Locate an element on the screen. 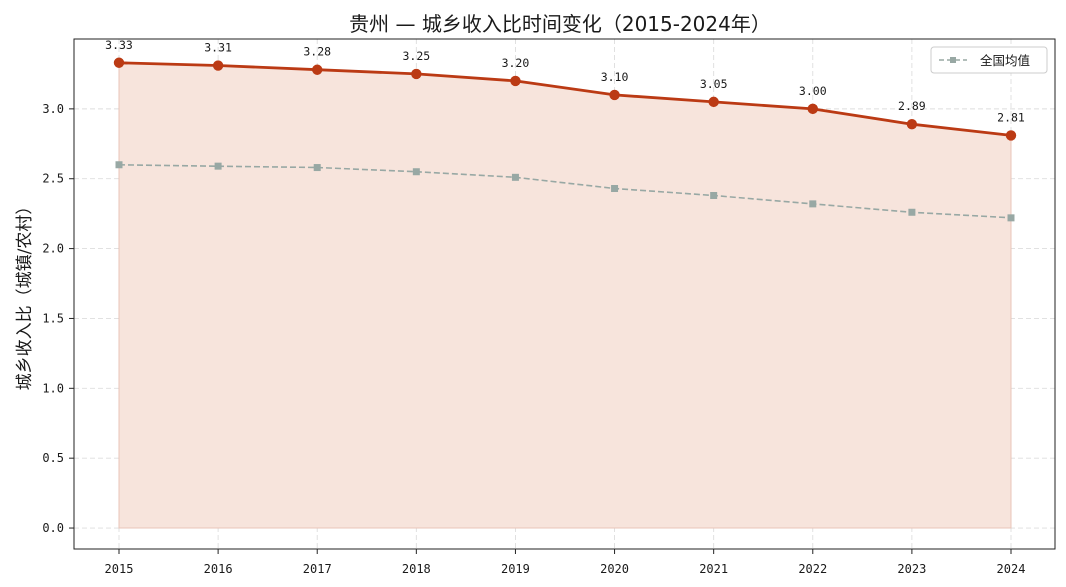 This screenshot has width=1066, height=587. x-tick-label: 2018 is located at coordinates (416, 569).